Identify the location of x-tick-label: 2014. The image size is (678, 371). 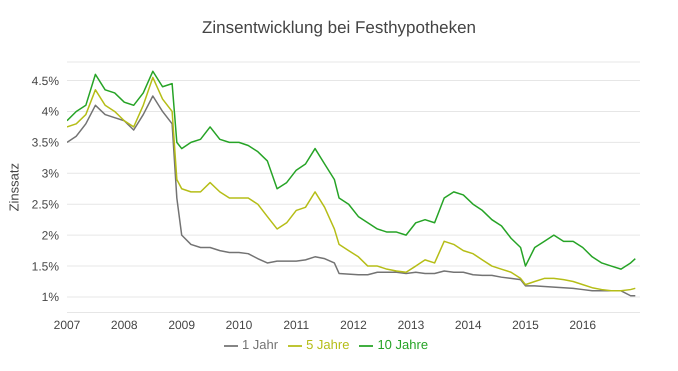
(468, 325).